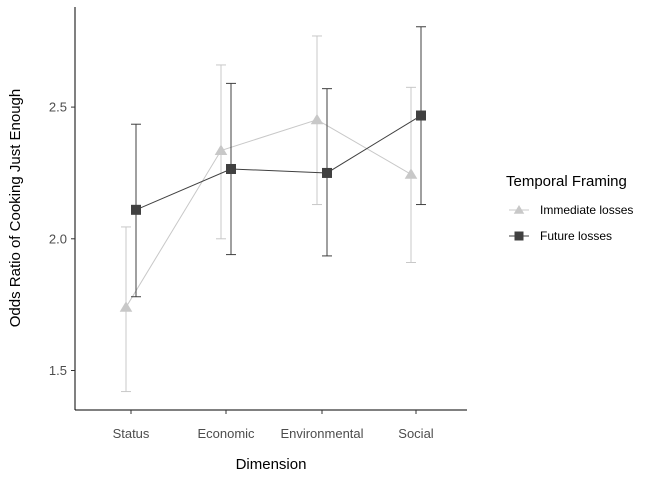 Image resolution: width=672 pixels, height=480 pixels. Describe the element at coordinates (131, 433) in the screenshot. I see `x-tick-label: Status` at that location.